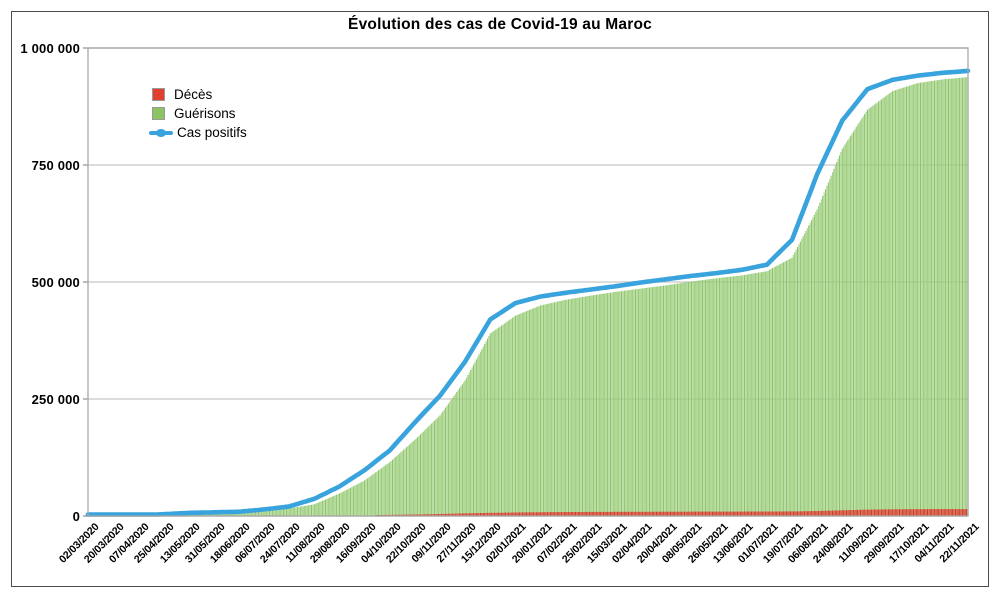  Describe the element at coordinates (500, 24) in the screenshot. I see `chart-title: Évolution des cas de Covid-19 au Maroc` at that location.